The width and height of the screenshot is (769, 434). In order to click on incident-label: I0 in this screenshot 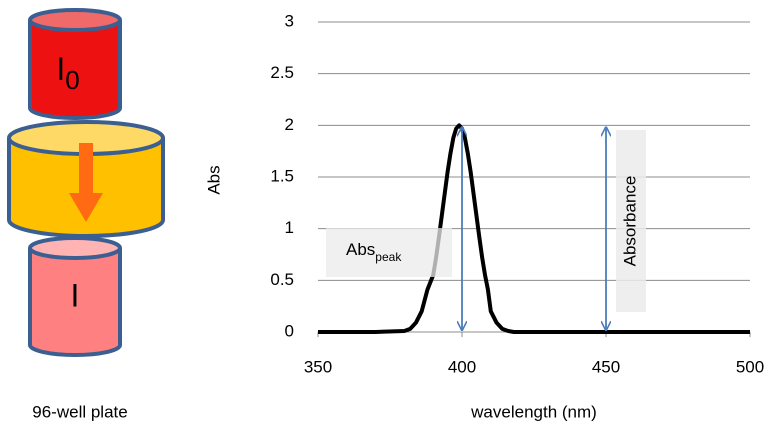, I will do `click(67, 72)`.